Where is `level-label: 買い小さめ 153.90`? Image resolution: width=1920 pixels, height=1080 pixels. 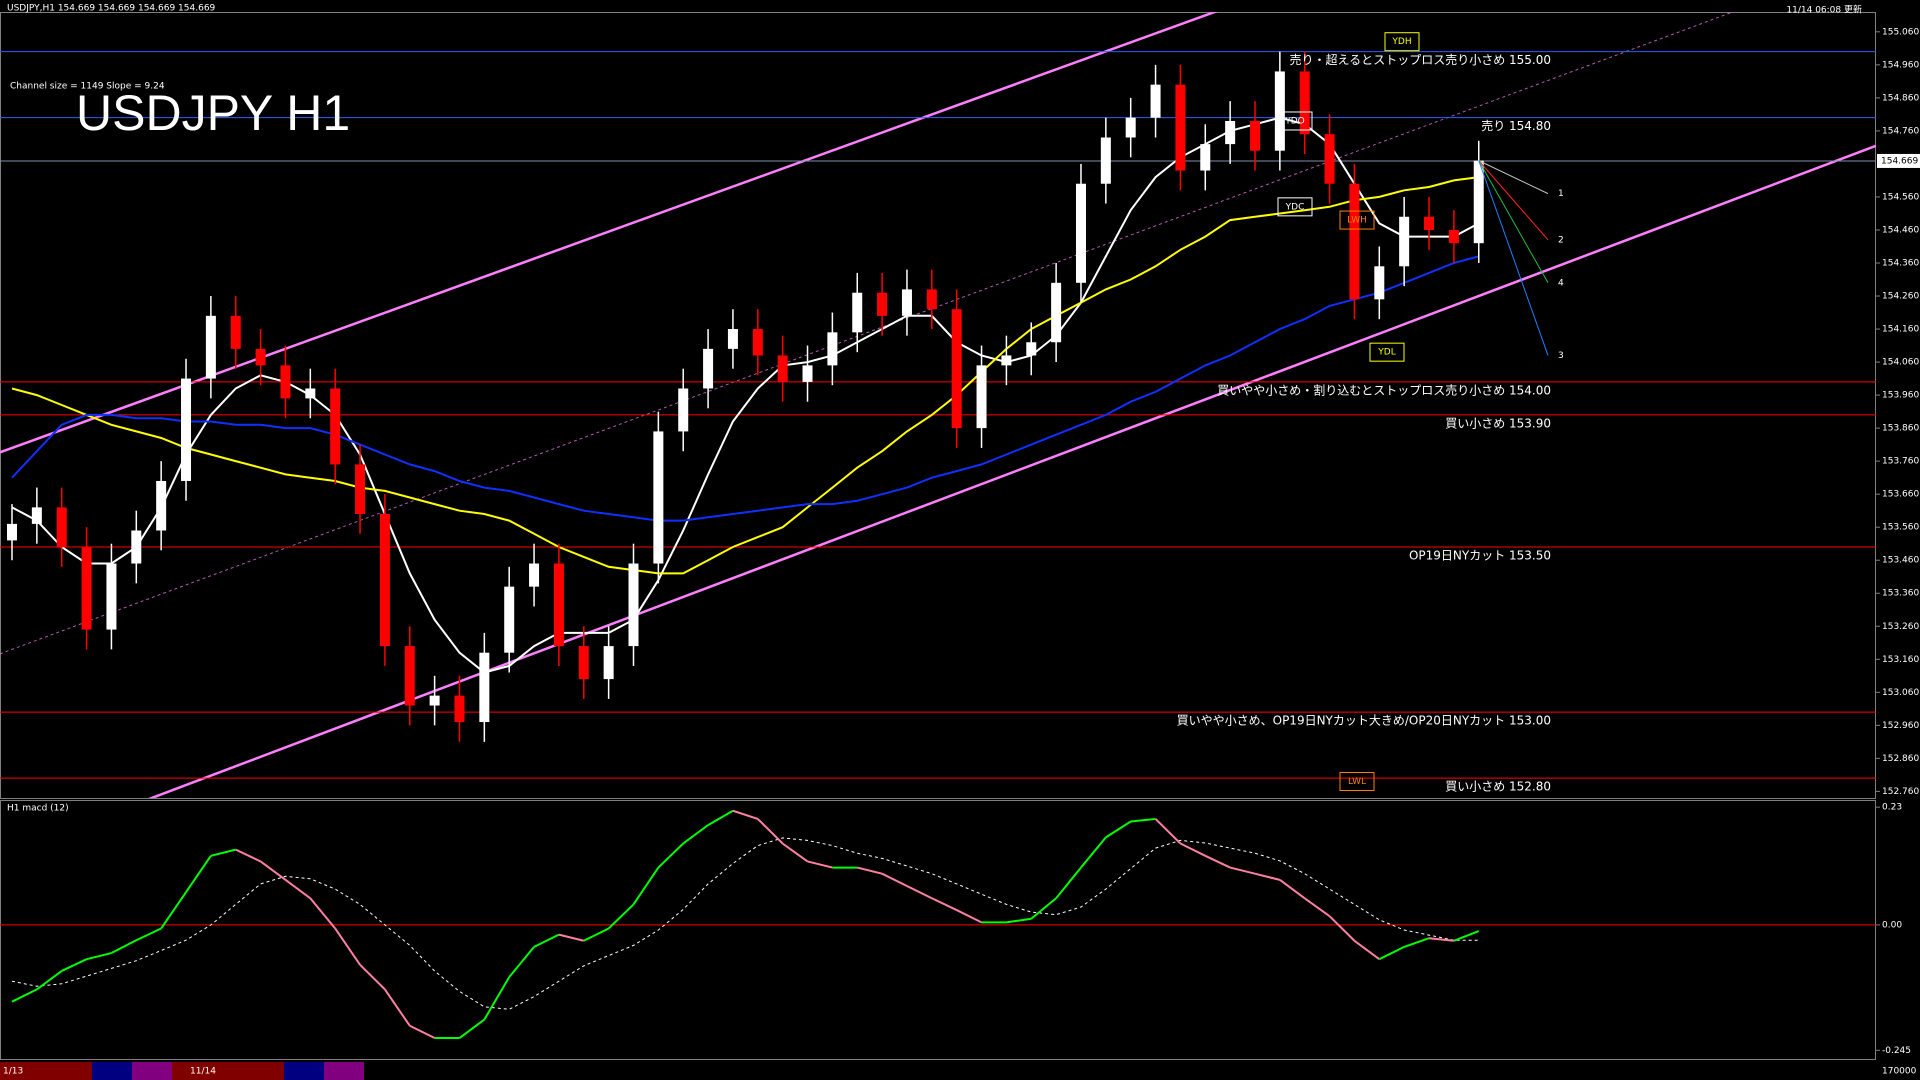
level-label: 買い小さめ 153.90 is located at coordinates (1498, 423).